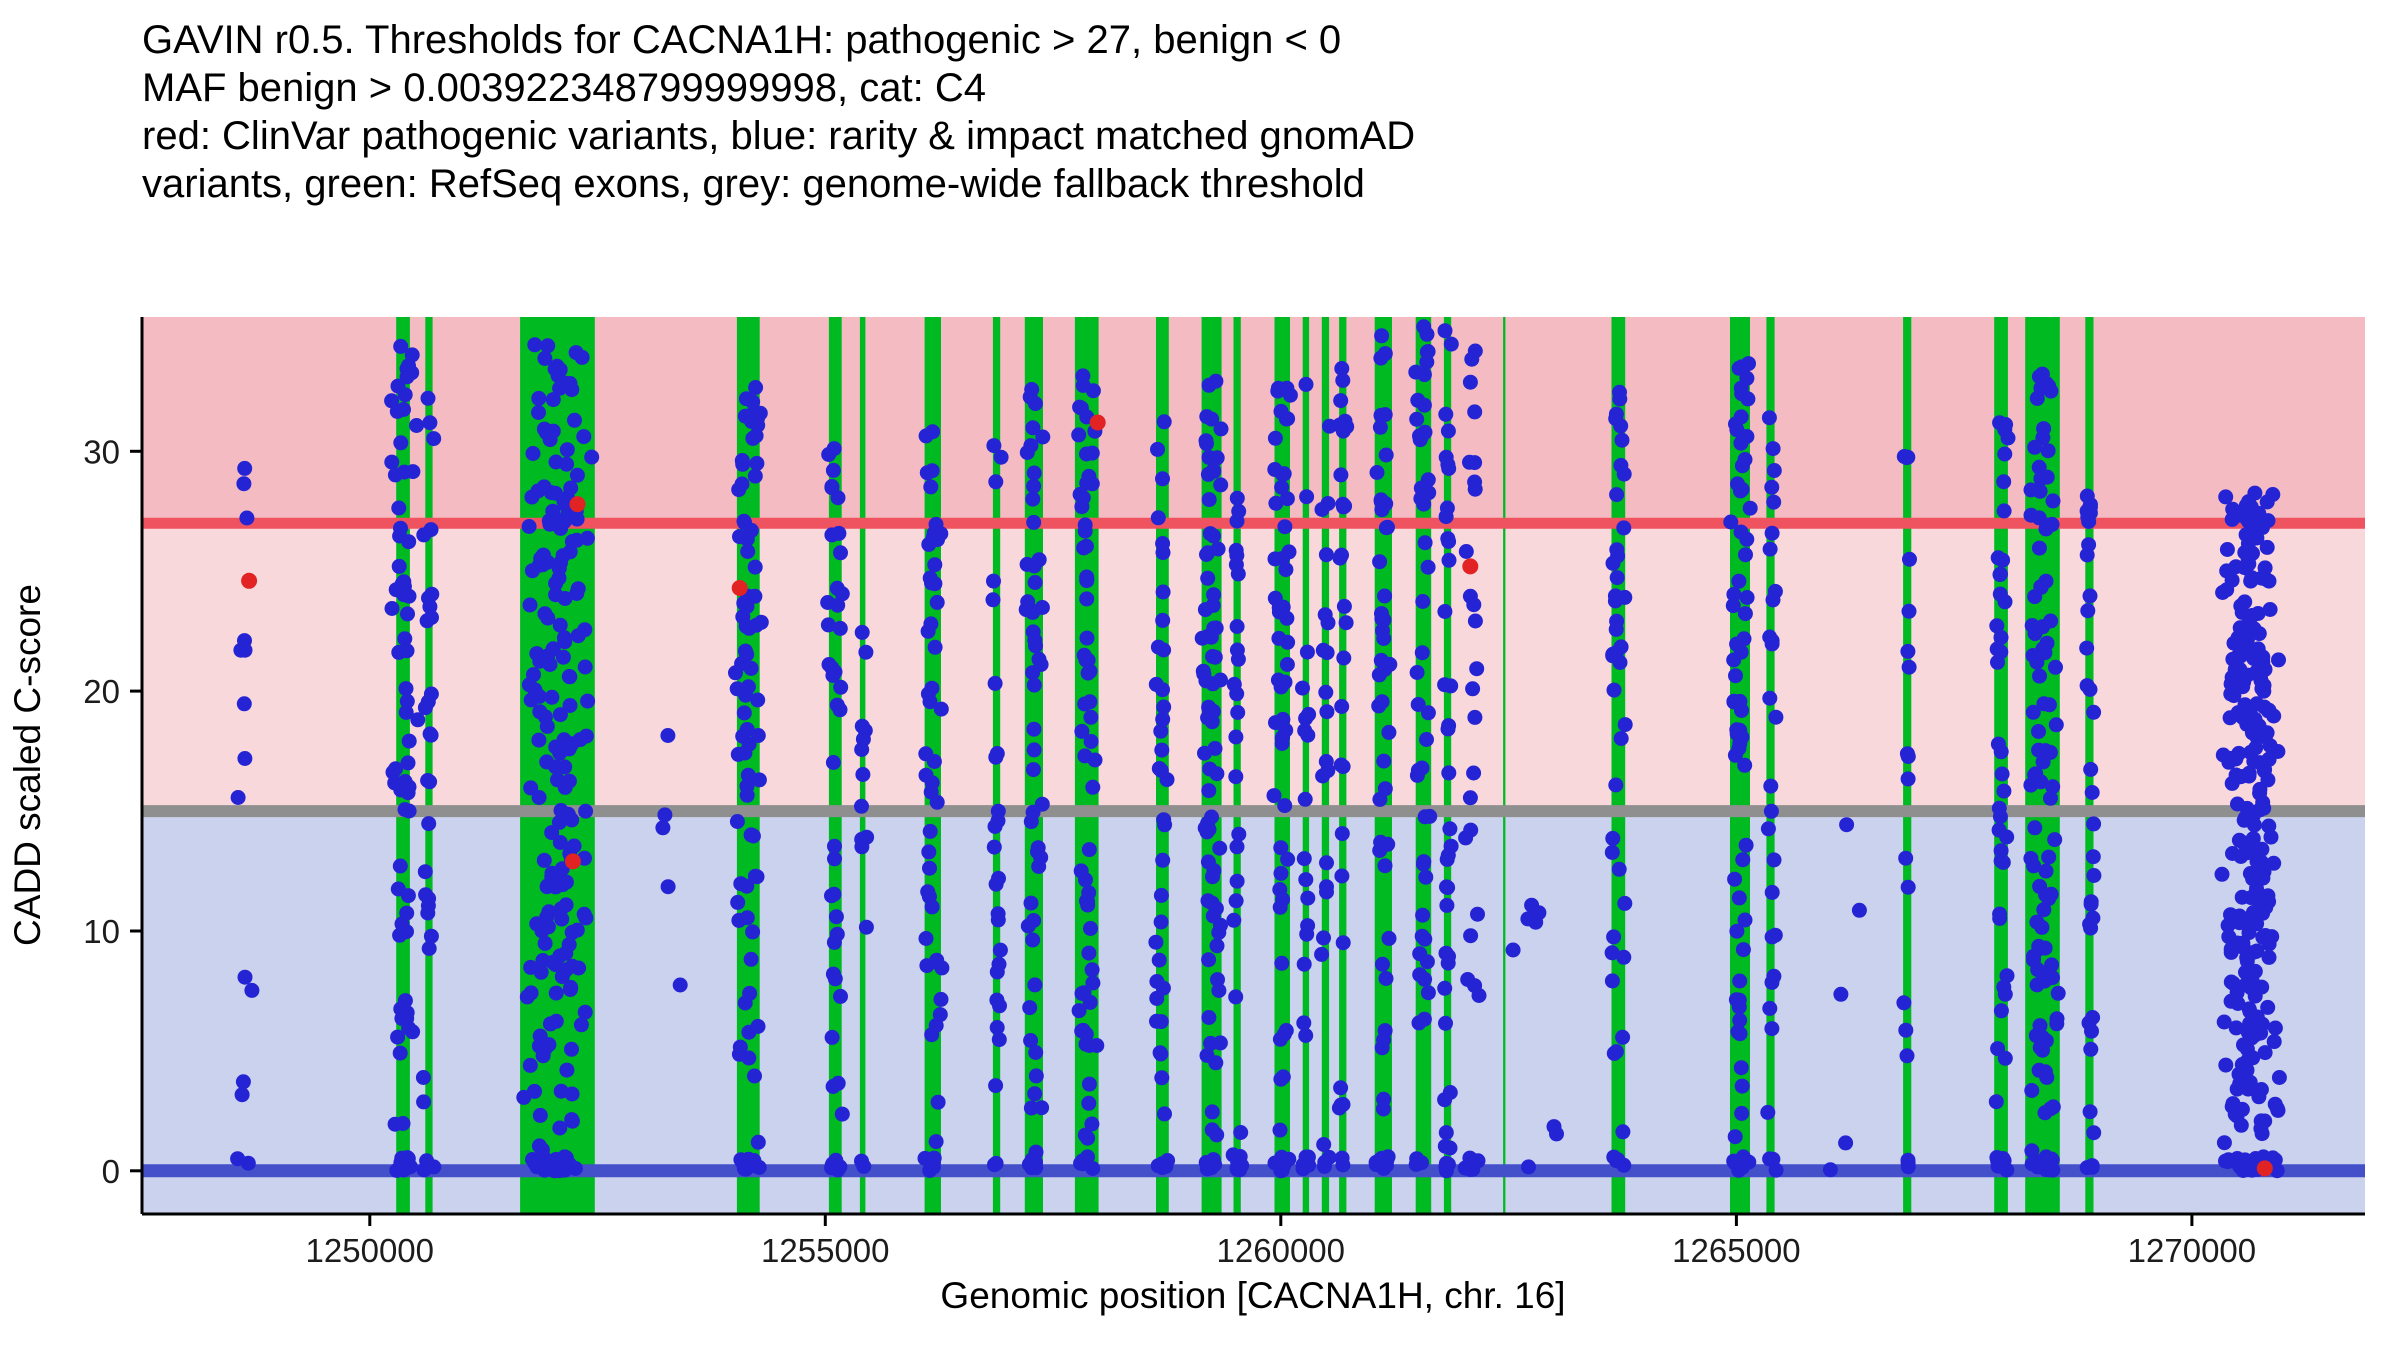 The image size is (2400, 1350). Describe the element at coordinates (2264, 1168) in the screenshot. I see `clinvar-pathogenic-point` at that location.